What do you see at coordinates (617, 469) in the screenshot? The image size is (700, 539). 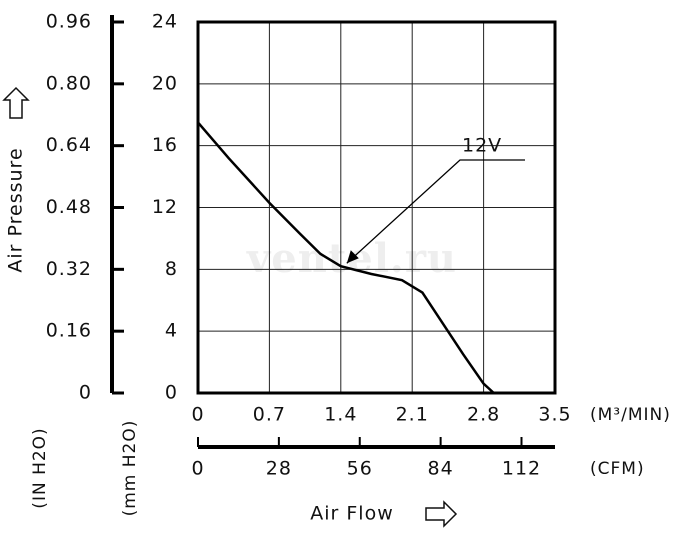 I see `x2-unit: (CFM)` at bounding box center [617, 469].